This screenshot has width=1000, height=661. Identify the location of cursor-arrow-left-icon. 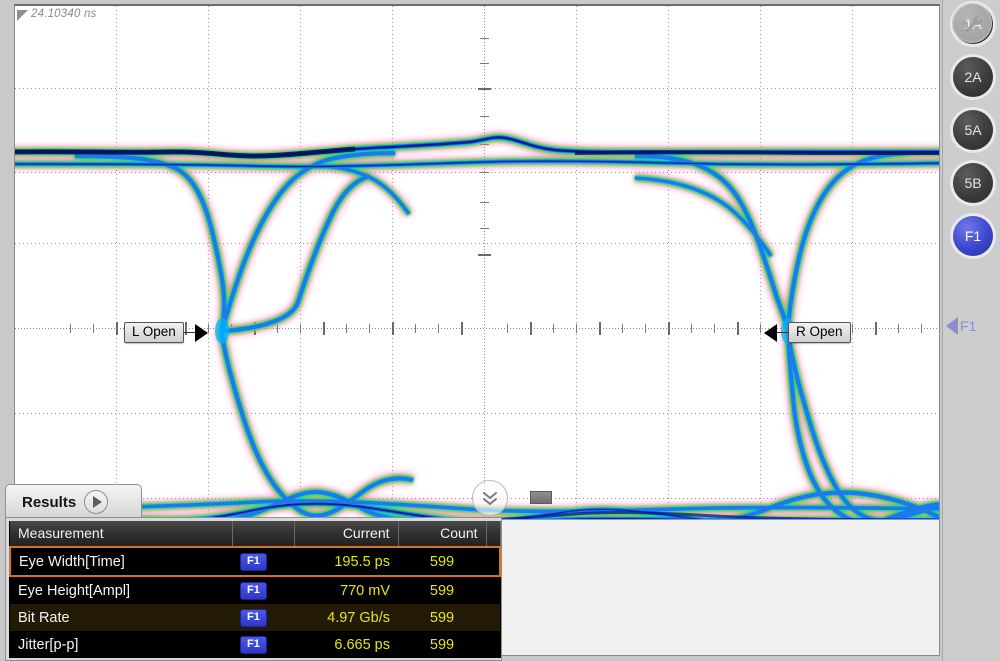
(770, 332).